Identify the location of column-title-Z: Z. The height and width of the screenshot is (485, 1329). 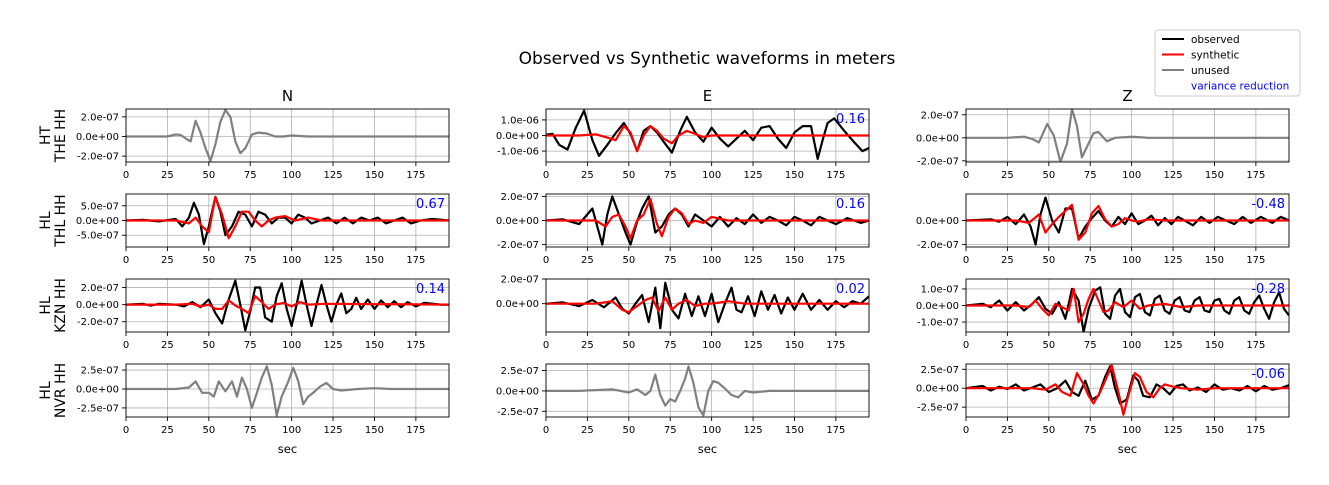
(1127, 96).